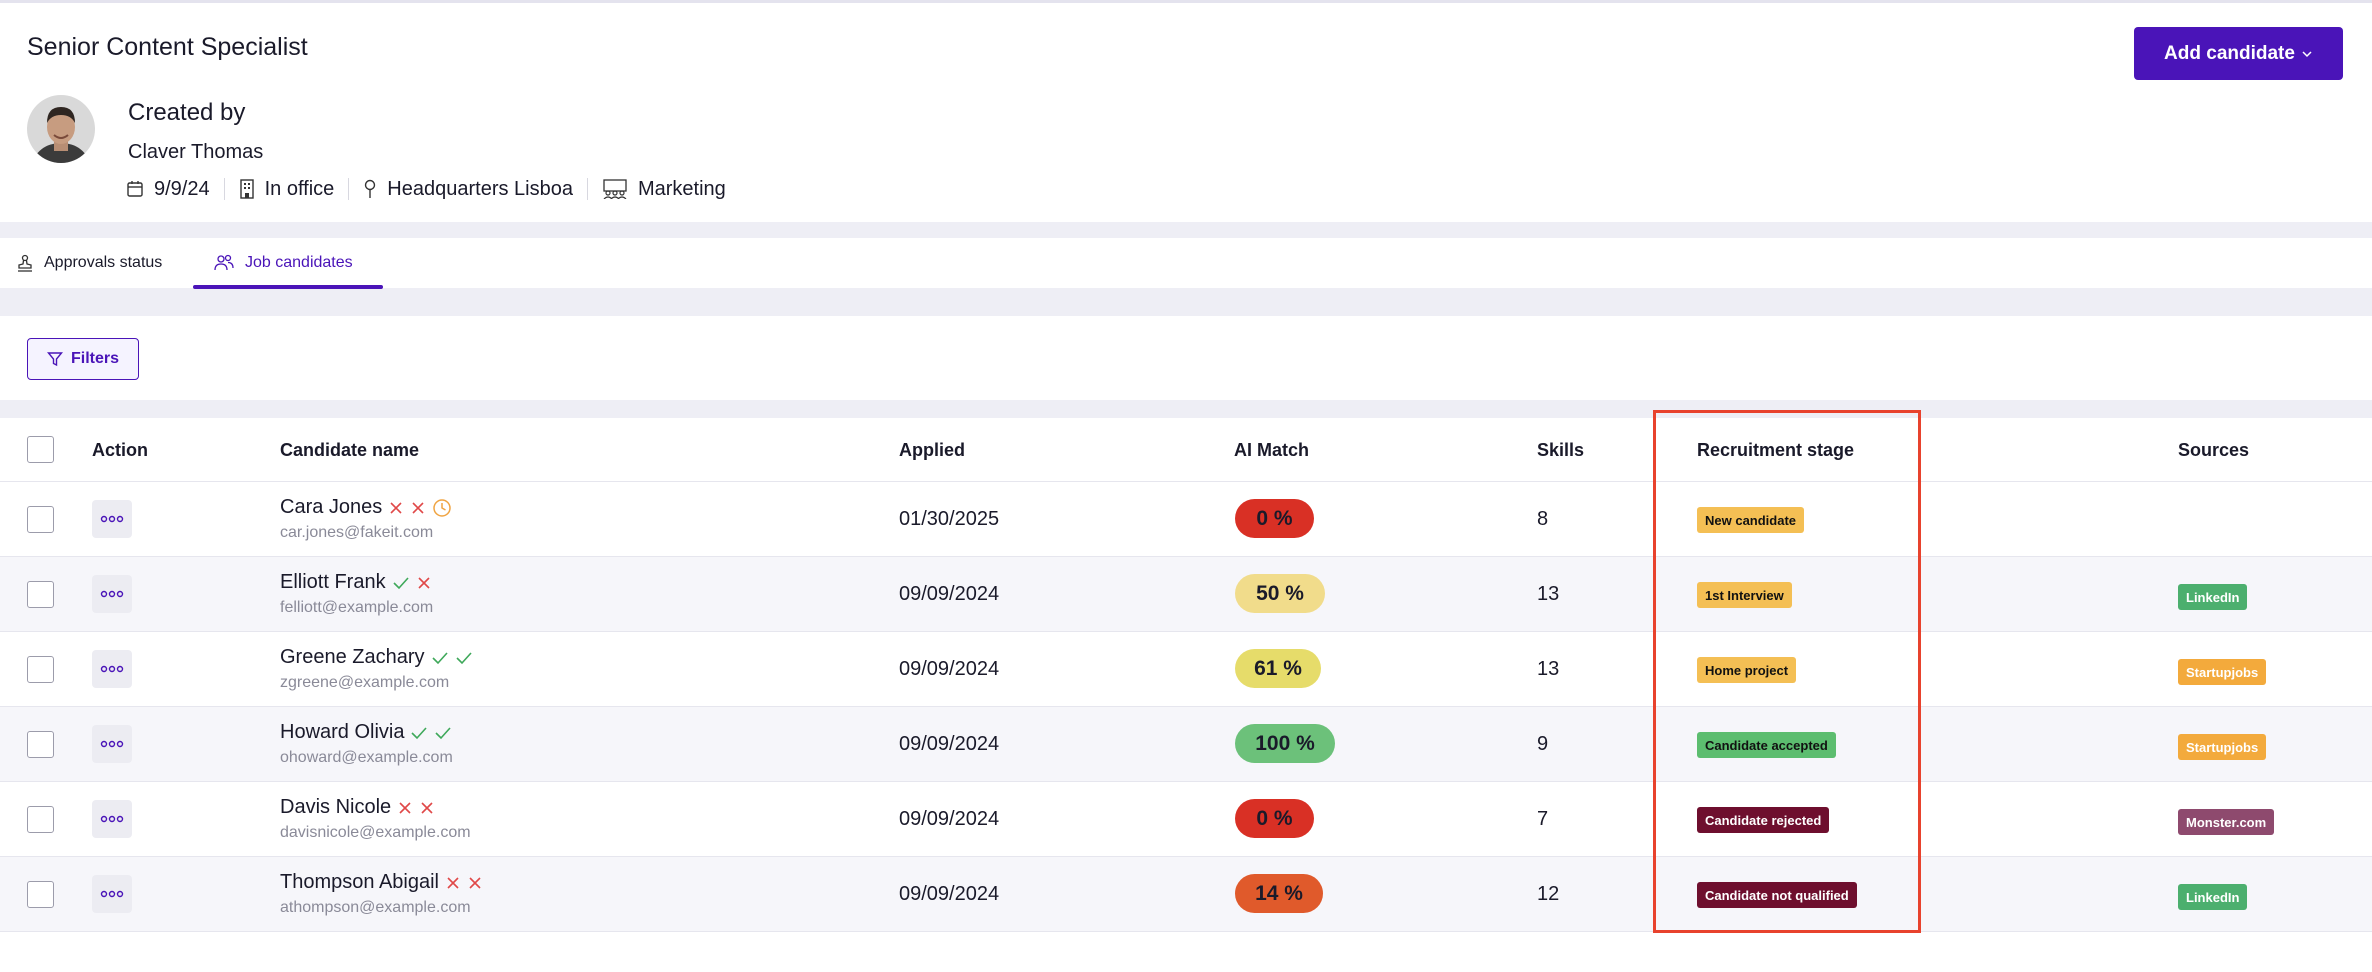  I want to click on tab-label: Approvals status, so click(103, 262).